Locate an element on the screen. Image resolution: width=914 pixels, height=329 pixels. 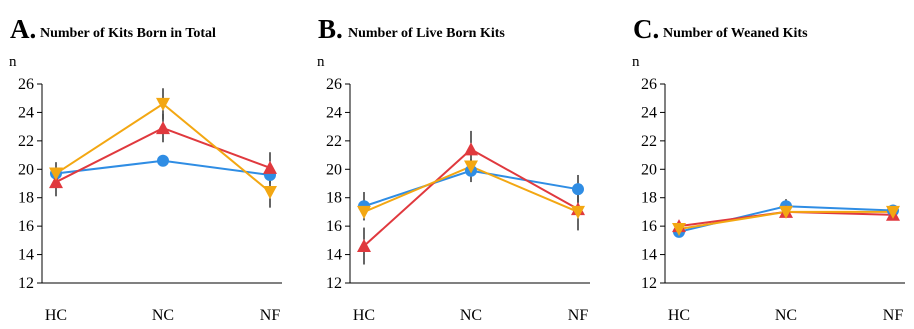
panel-letter: A. is located at coordinates (23, 29).